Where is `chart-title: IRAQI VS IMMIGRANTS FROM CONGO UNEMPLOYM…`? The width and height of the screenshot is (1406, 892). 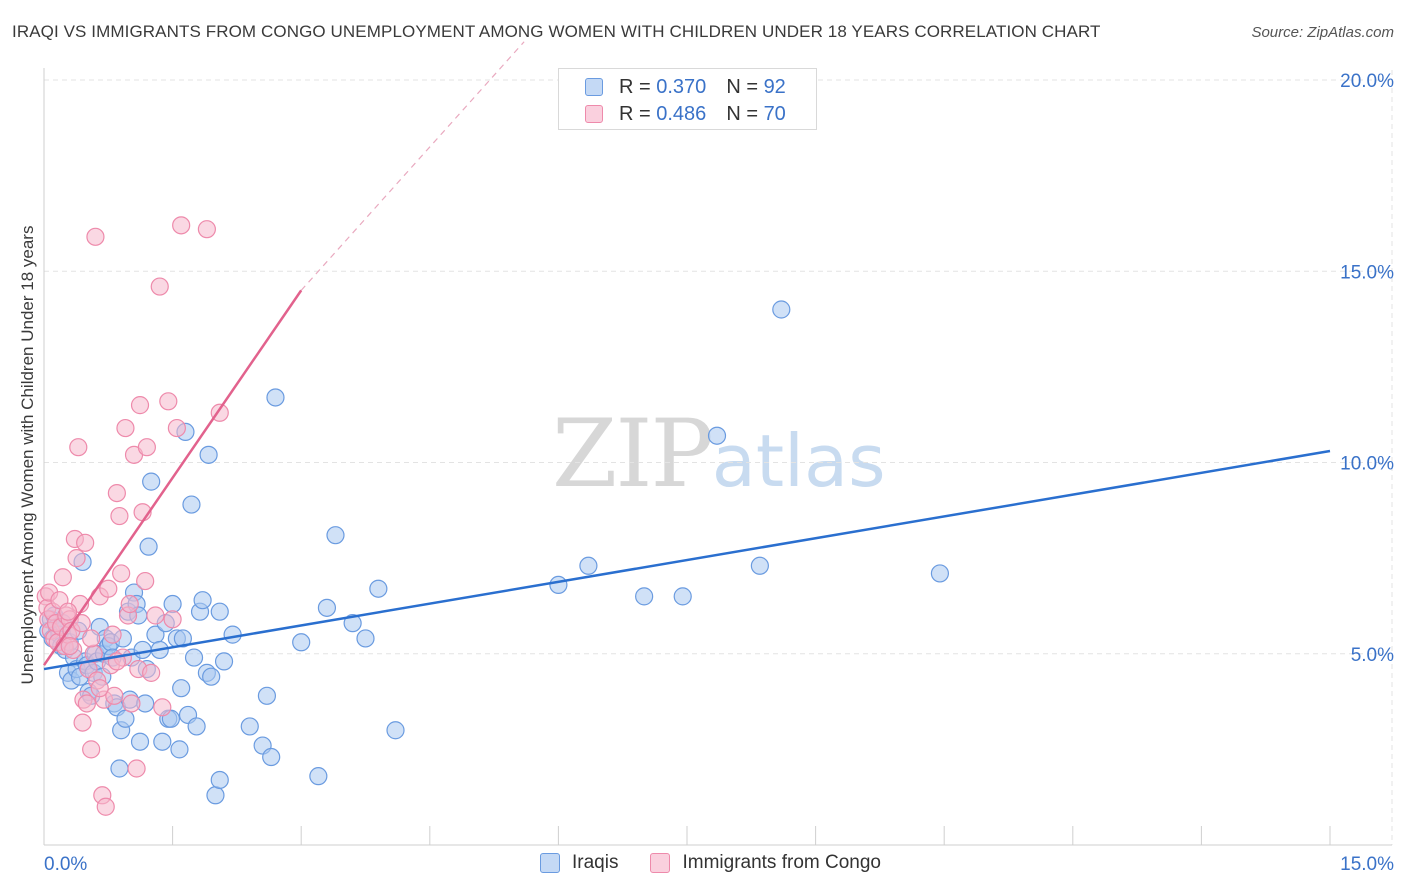
chart-title: IRAQI VS IMMIGRANTS FROM CONGO UNEMPLOYM… is located at coordinates (556, 31).